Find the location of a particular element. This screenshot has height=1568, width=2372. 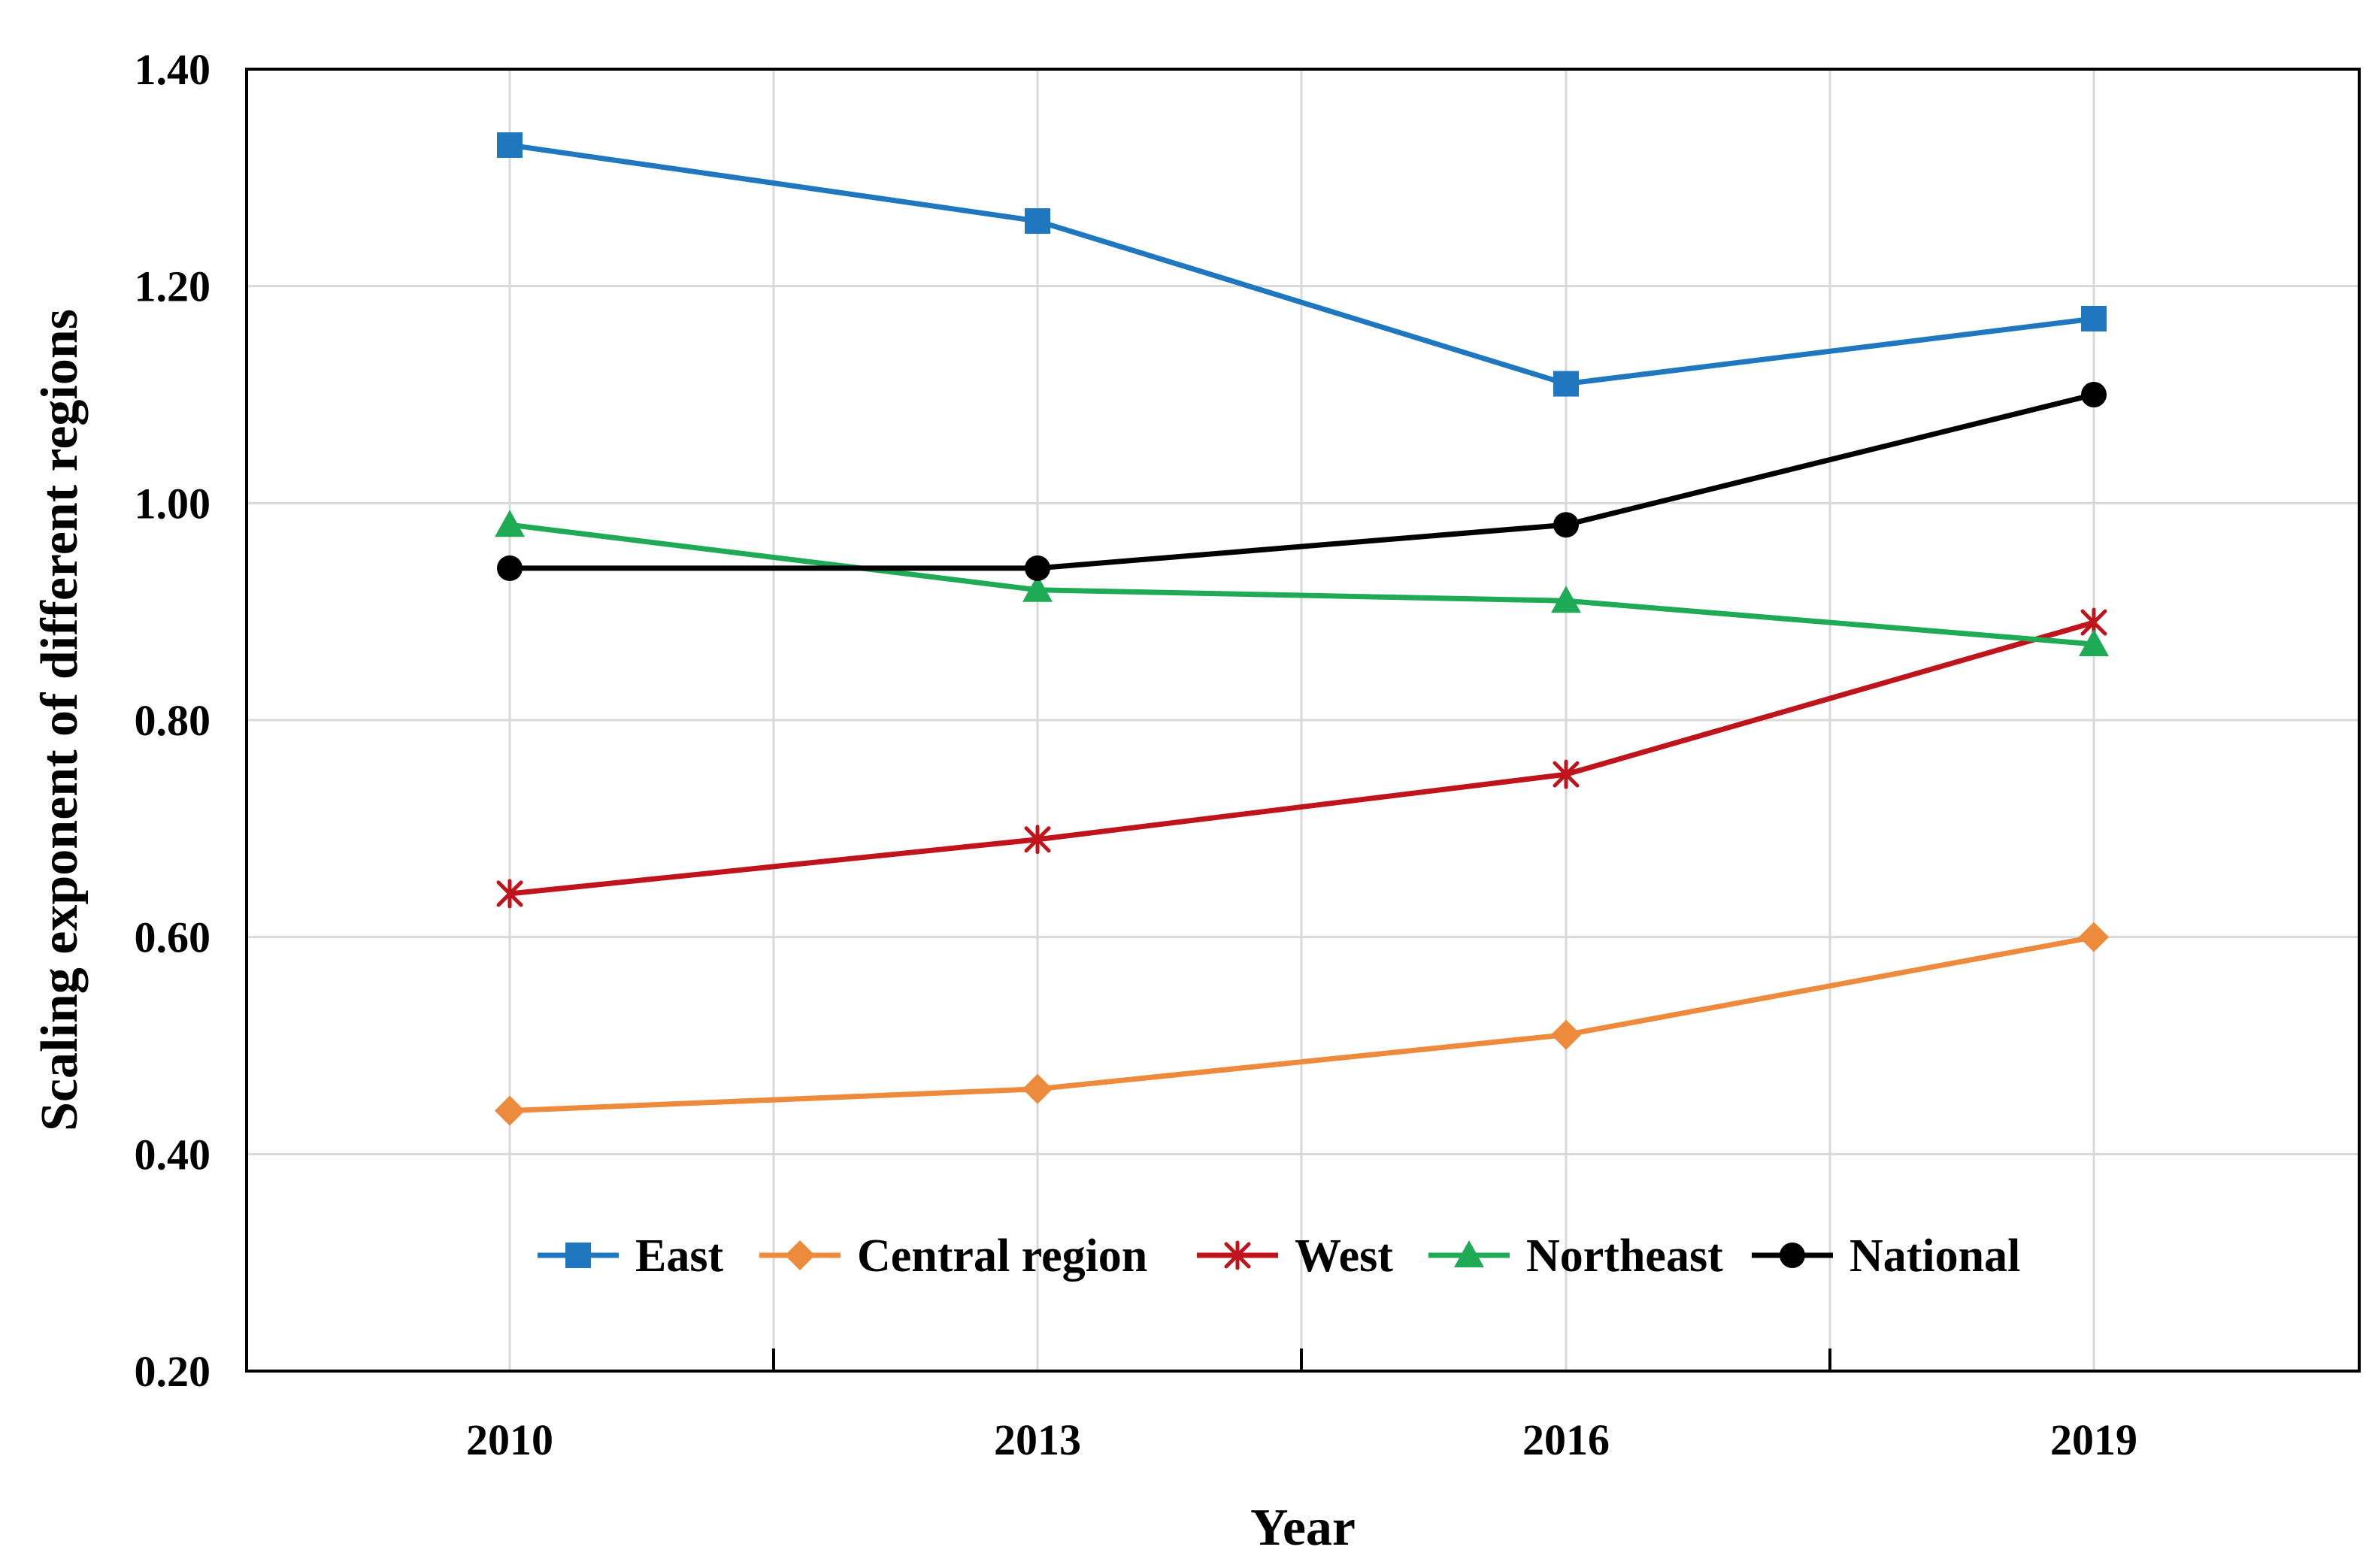

legend-label: West is located at coordinates (1344, 1256).